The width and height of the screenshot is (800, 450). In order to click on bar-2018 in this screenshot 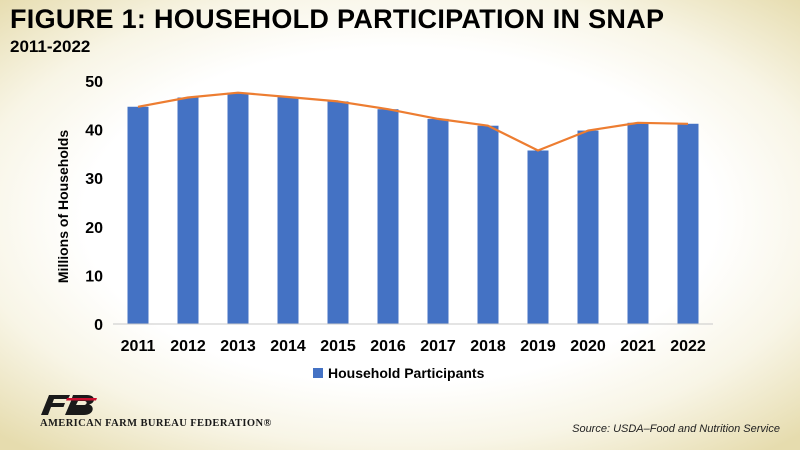, I will do `click(488, 224)`.